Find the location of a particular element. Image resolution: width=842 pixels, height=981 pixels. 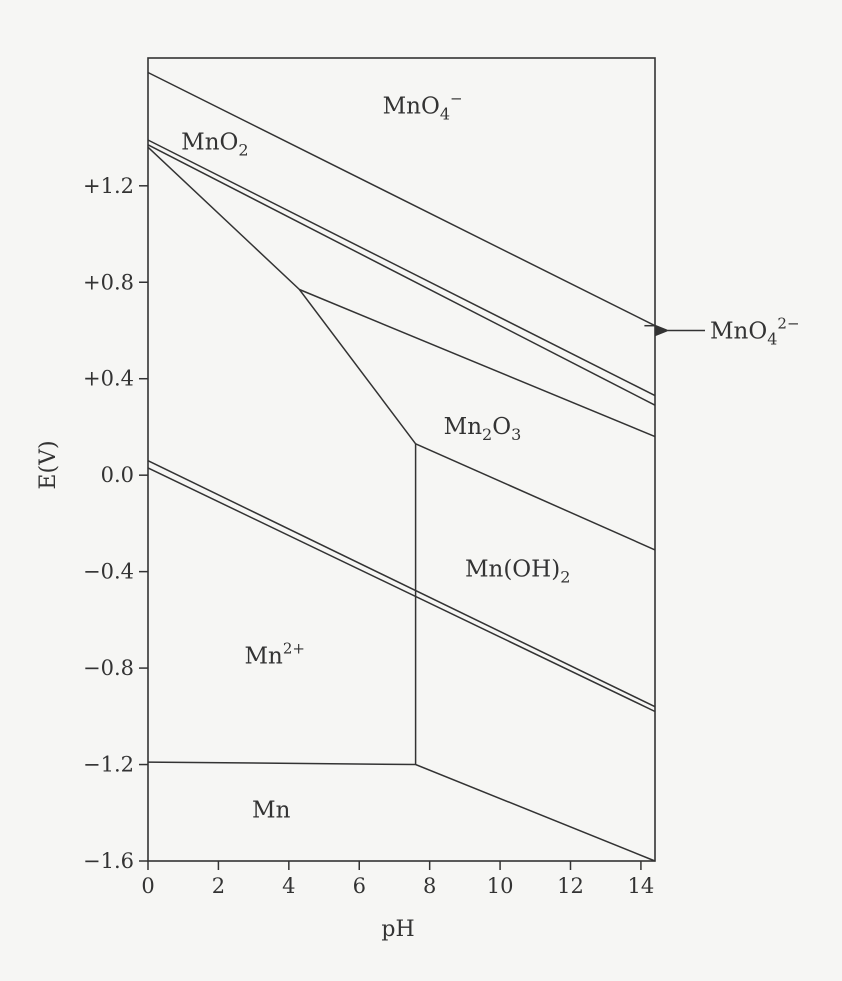

region-label-6: Mn is located at coordinates (271, 811).